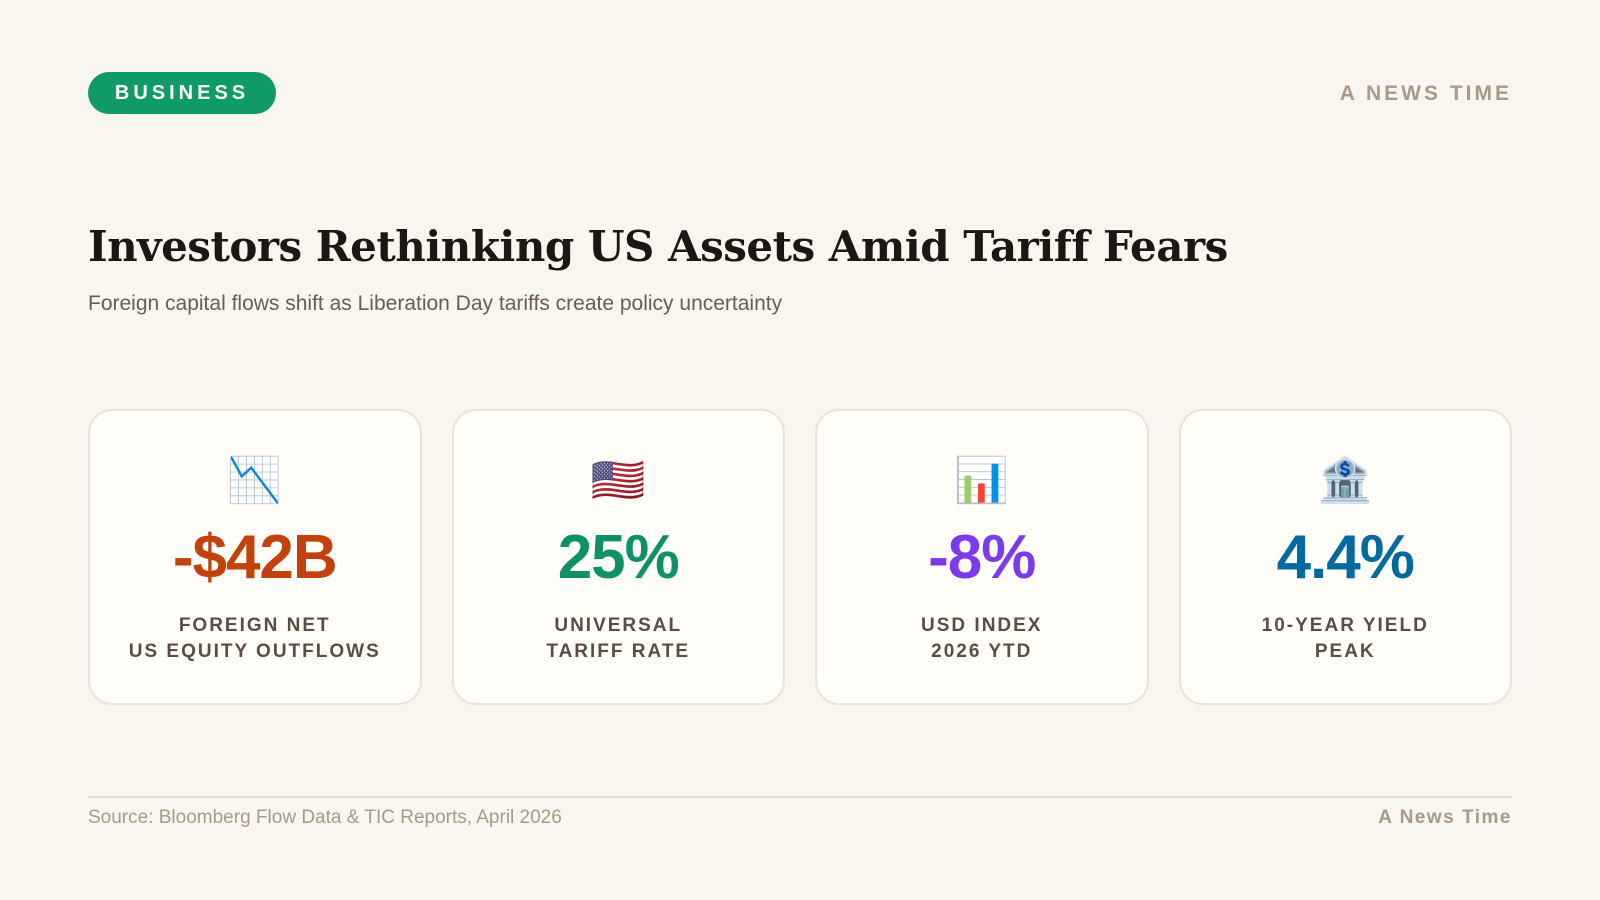 Image resolution: width=1600 pixels, height=900 pixels. I want to click on stat-card: 🇺🇸 25% UNIVERSAL TARIFF RATE, so click(618, 557).